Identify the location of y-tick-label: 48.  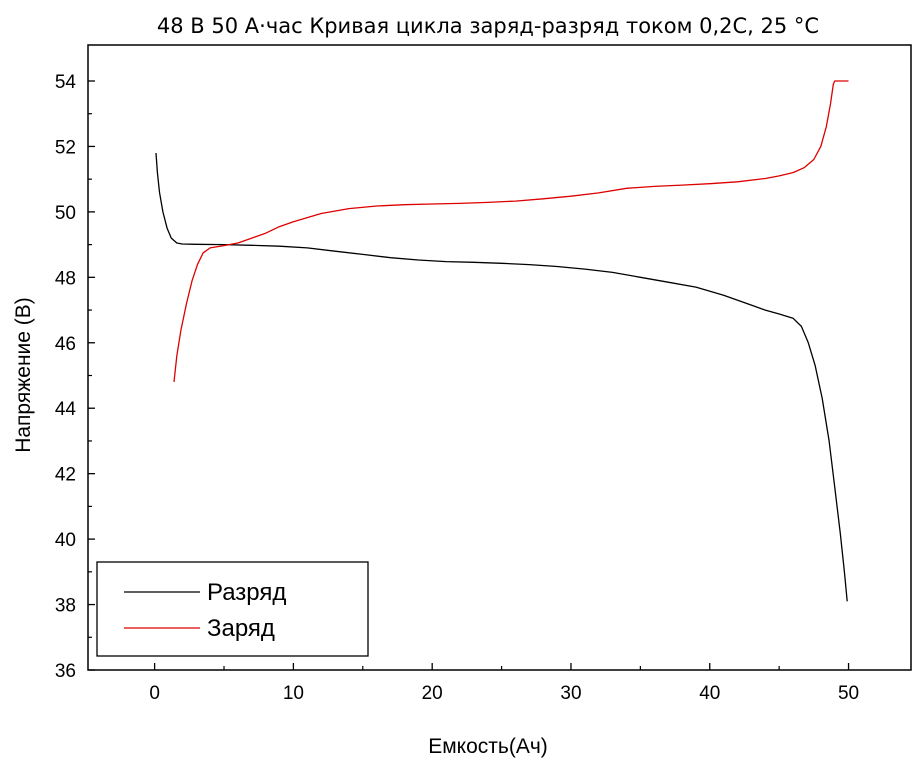
(65, 278).